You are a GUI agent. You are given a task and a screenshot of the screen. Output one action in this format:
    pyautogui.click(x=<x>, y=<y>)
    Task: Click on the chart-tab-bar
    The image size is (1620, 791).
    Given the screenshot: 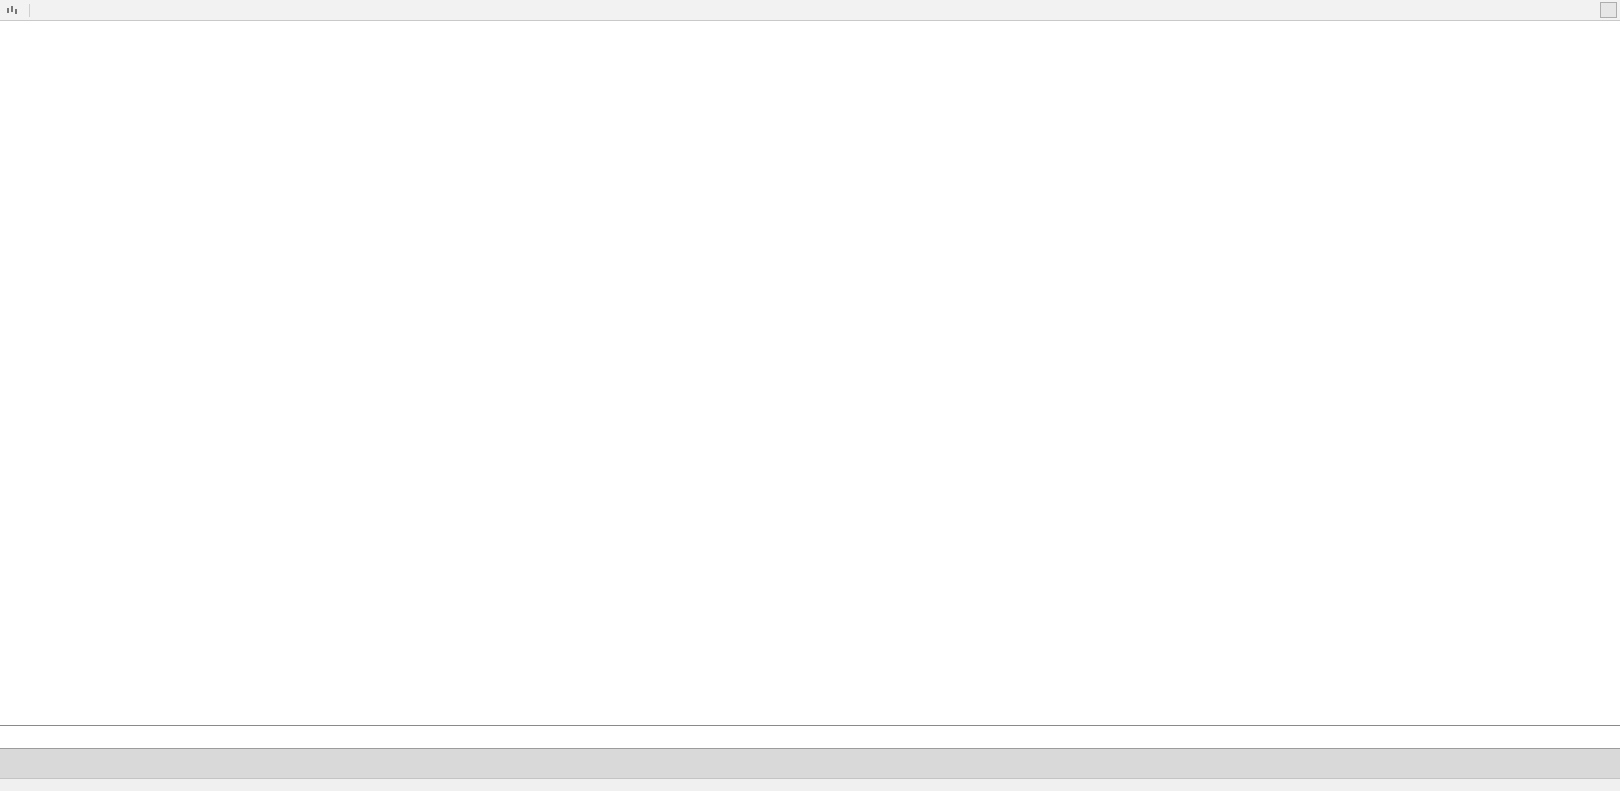 What is the action you would take?
    pyautogui.click(x=810, y=763)
    